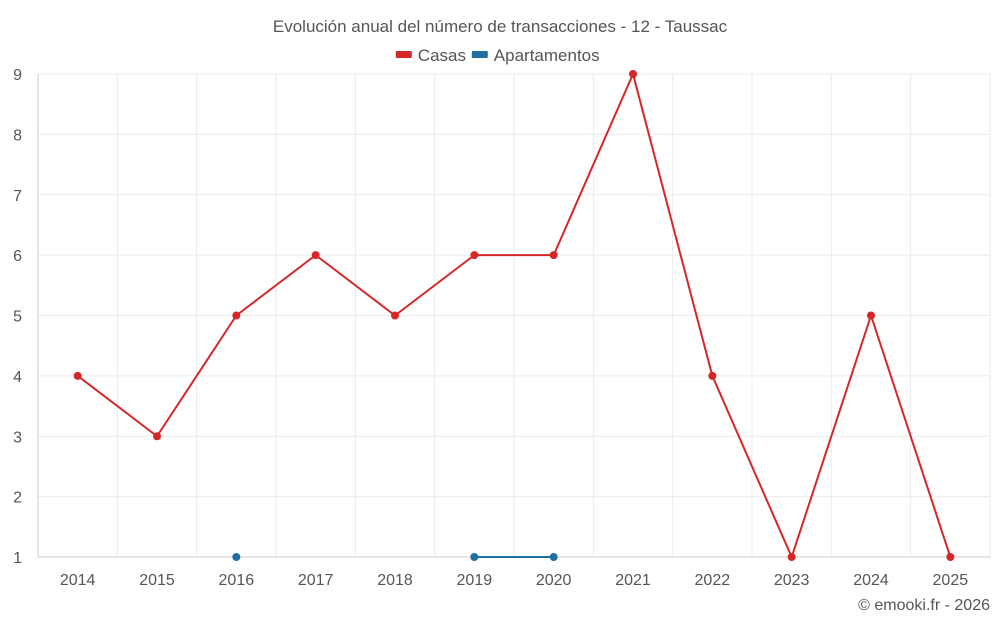  I want to click on y-tick-label: 2, so click(17, 498).